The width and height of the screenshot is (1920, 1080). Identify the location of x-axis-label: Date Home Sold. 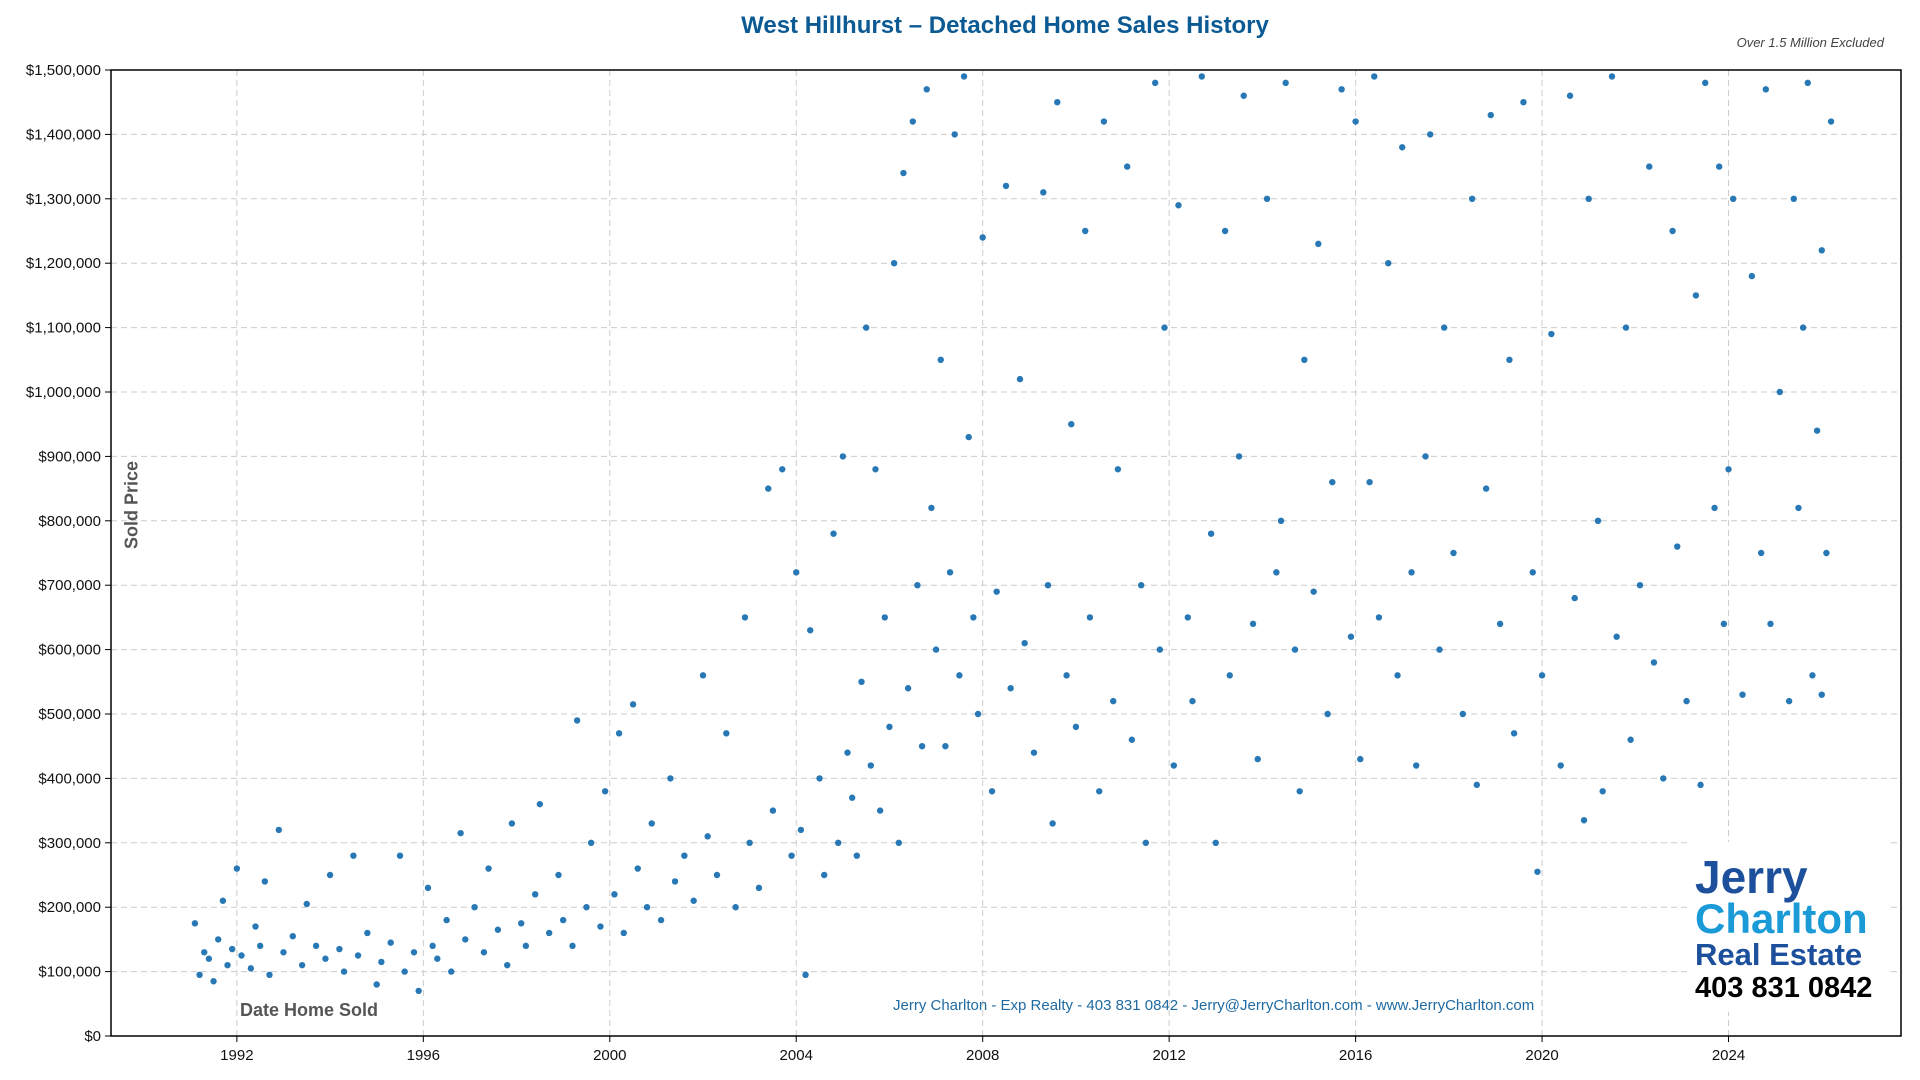
(309, 1010).